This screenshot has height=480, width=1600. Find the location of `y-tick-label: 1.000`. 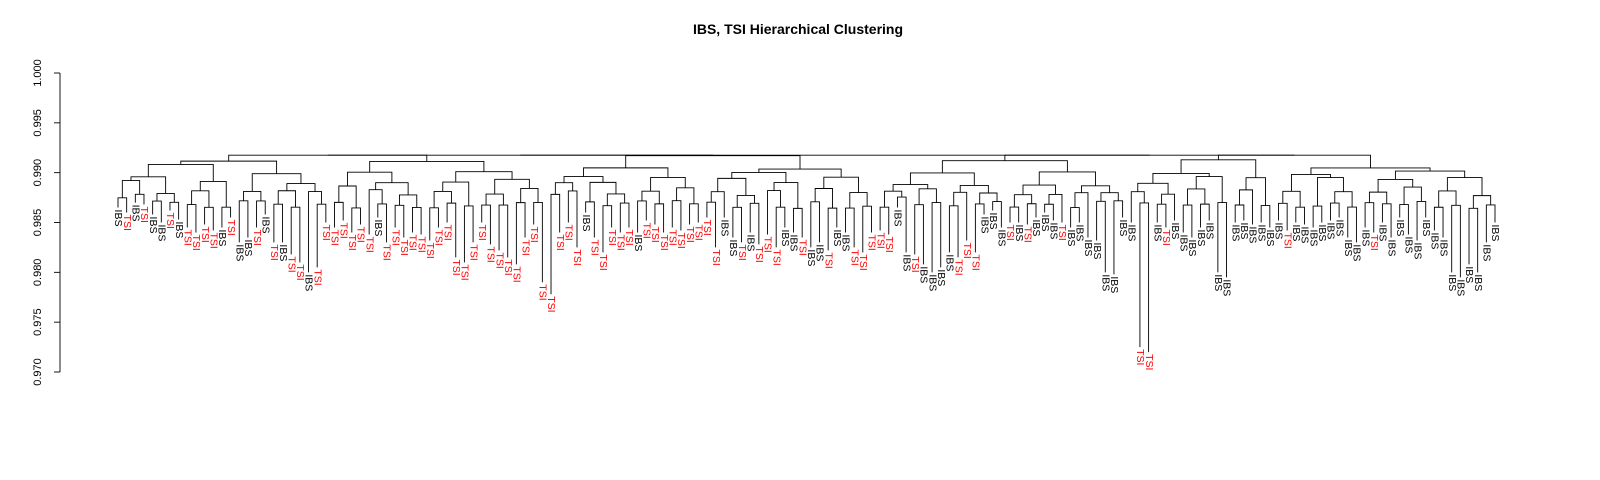

y-tick-label: 1.000 is located at coordinates (38, 73).